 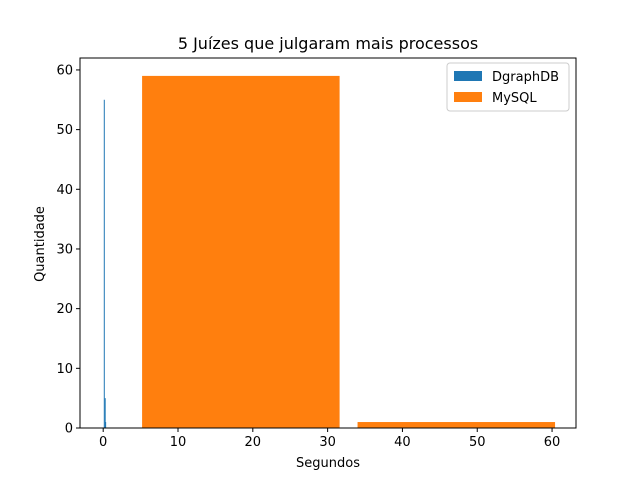 I want to click on y-axis: 0 10 20 30 40 50 60, so click(x=68, y=250).